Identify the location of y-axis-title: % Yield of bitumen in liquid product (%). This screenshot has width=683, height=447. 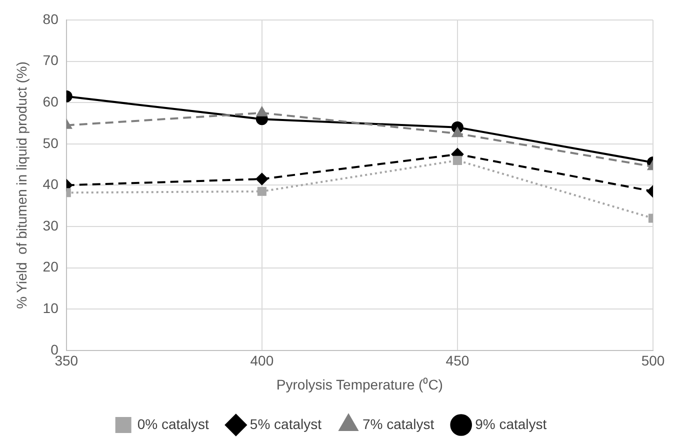
(21, 185).